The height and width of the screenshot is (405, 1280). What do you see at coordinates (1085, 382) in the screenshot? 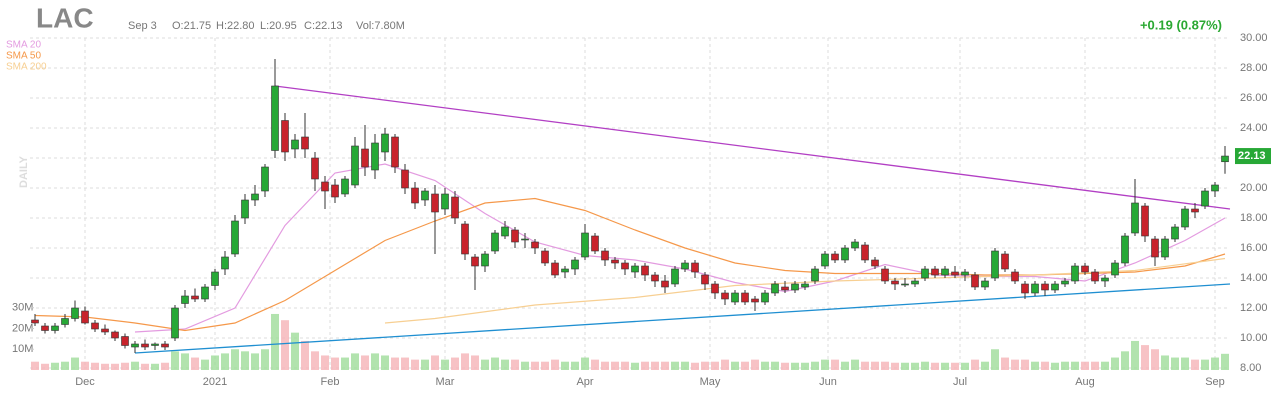
I see `x-tick-label: Aug` at bounding box center [1085, 382].